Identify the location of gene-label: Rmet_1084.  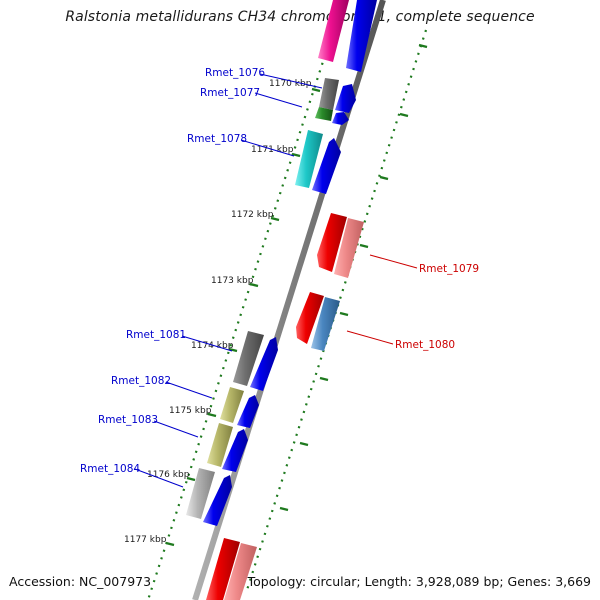
(110, 469).